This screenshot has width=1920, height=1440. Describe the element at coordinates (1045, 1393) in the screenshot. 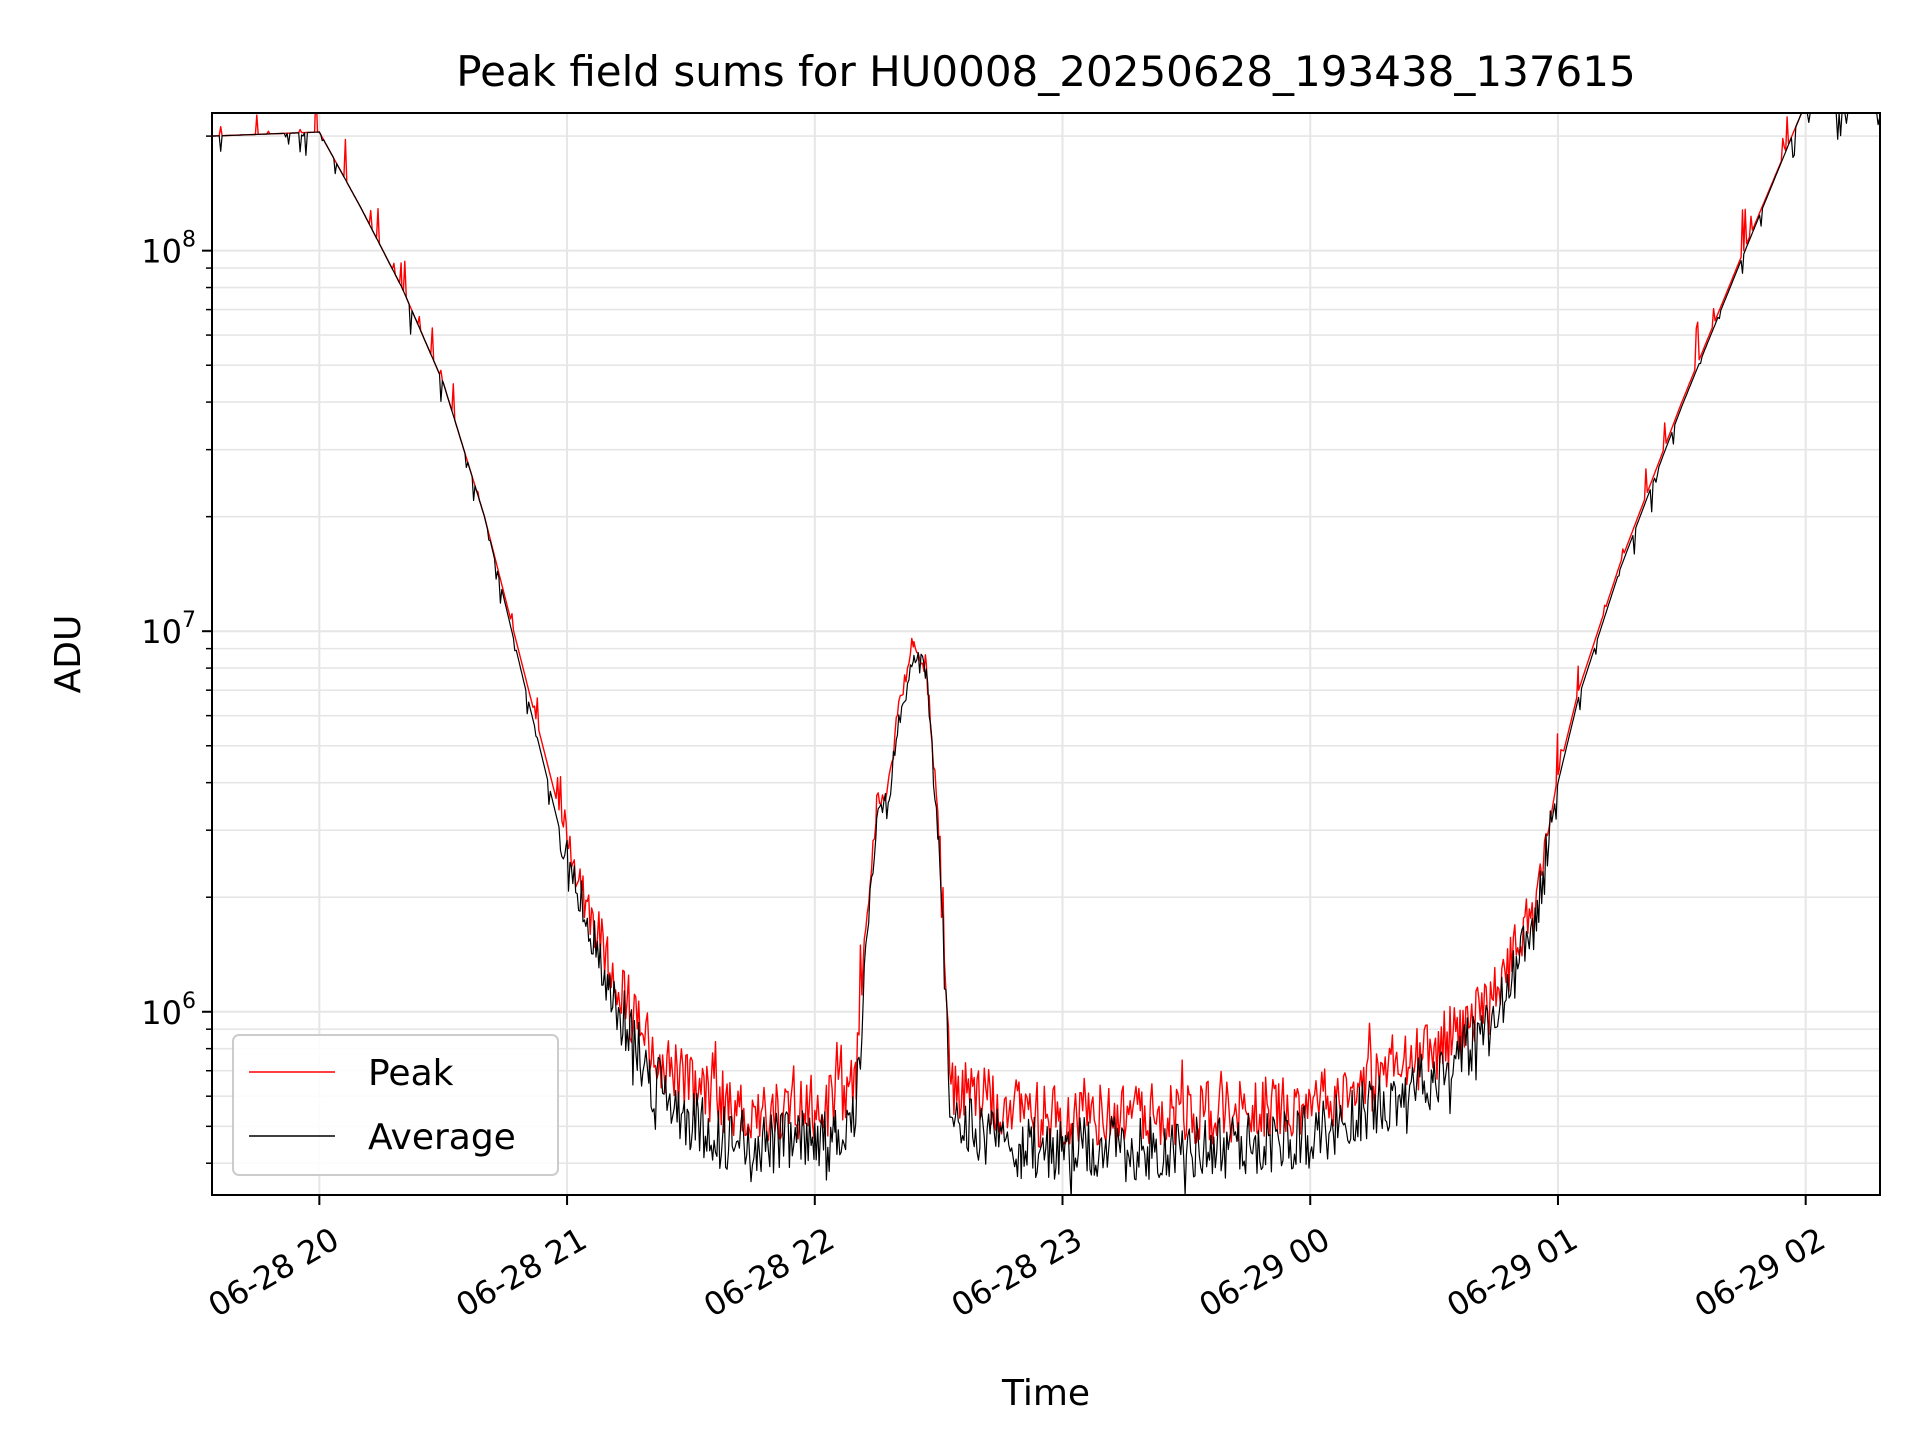

I see `x-axis-label: Time` at that location.